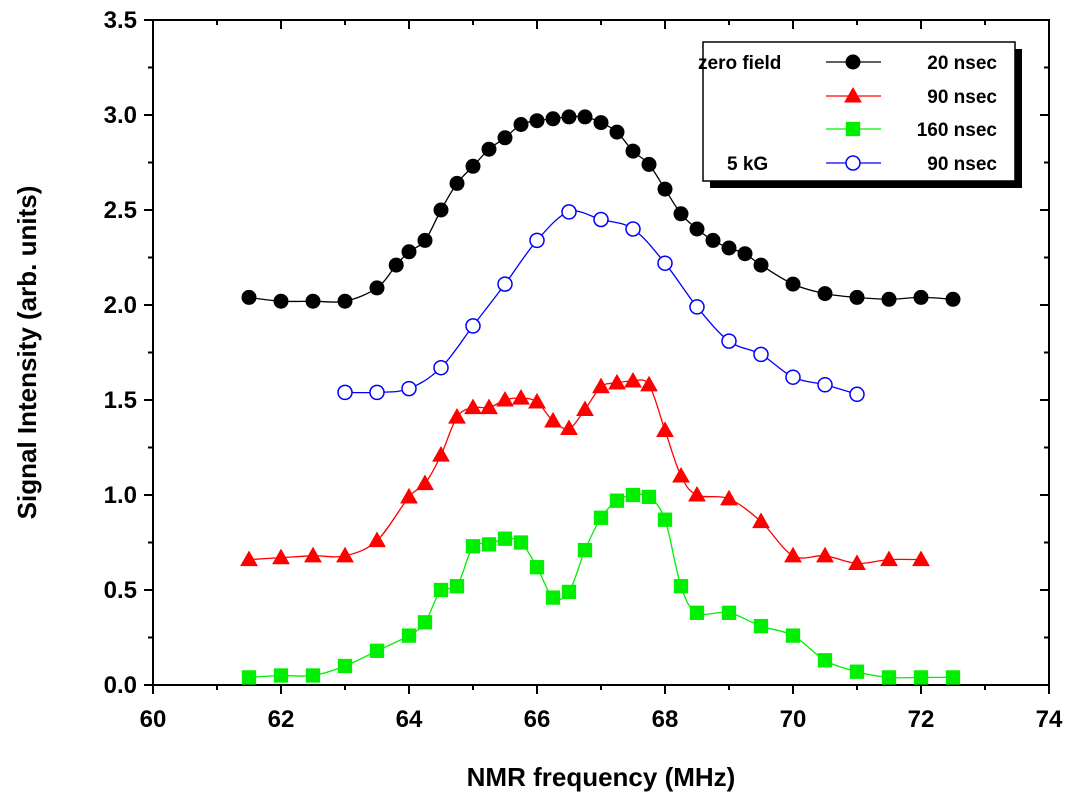 This screenshot has height=806, width=1075. I want to click on y-tick-label: 2.0, so click(120, 305).